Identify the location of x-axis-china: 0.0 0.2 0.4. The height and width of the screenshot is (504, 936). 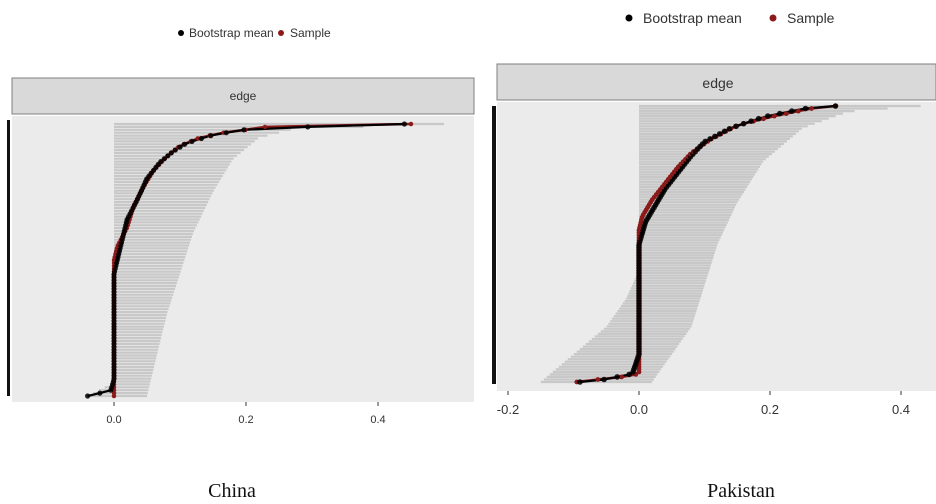
(246, 414).